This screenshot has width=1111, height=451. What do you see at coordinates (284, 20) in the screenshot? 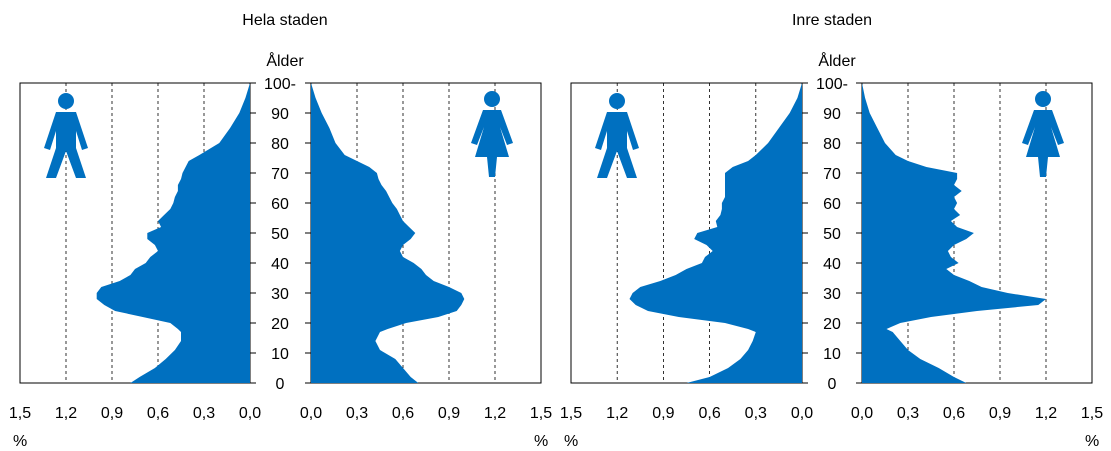
I see `chart-title: Hela staden` at bounding box center [284, 20].